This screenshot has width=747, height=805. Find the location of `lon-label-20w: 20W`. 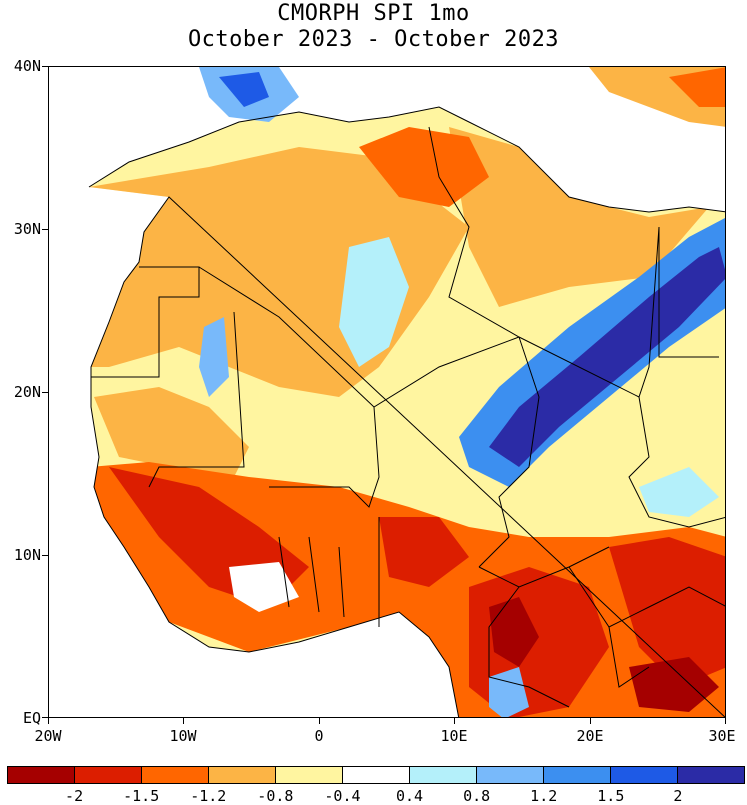

lon-label-20w: 20W is located at coordinates (48, 736).